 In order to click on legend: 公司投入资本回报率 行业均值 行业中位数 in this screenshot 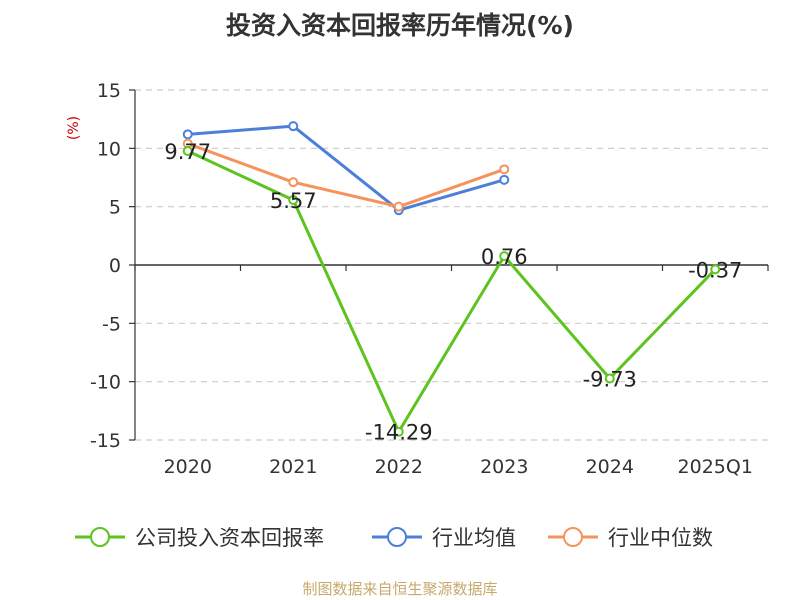, I will do `click(394, 538)`.